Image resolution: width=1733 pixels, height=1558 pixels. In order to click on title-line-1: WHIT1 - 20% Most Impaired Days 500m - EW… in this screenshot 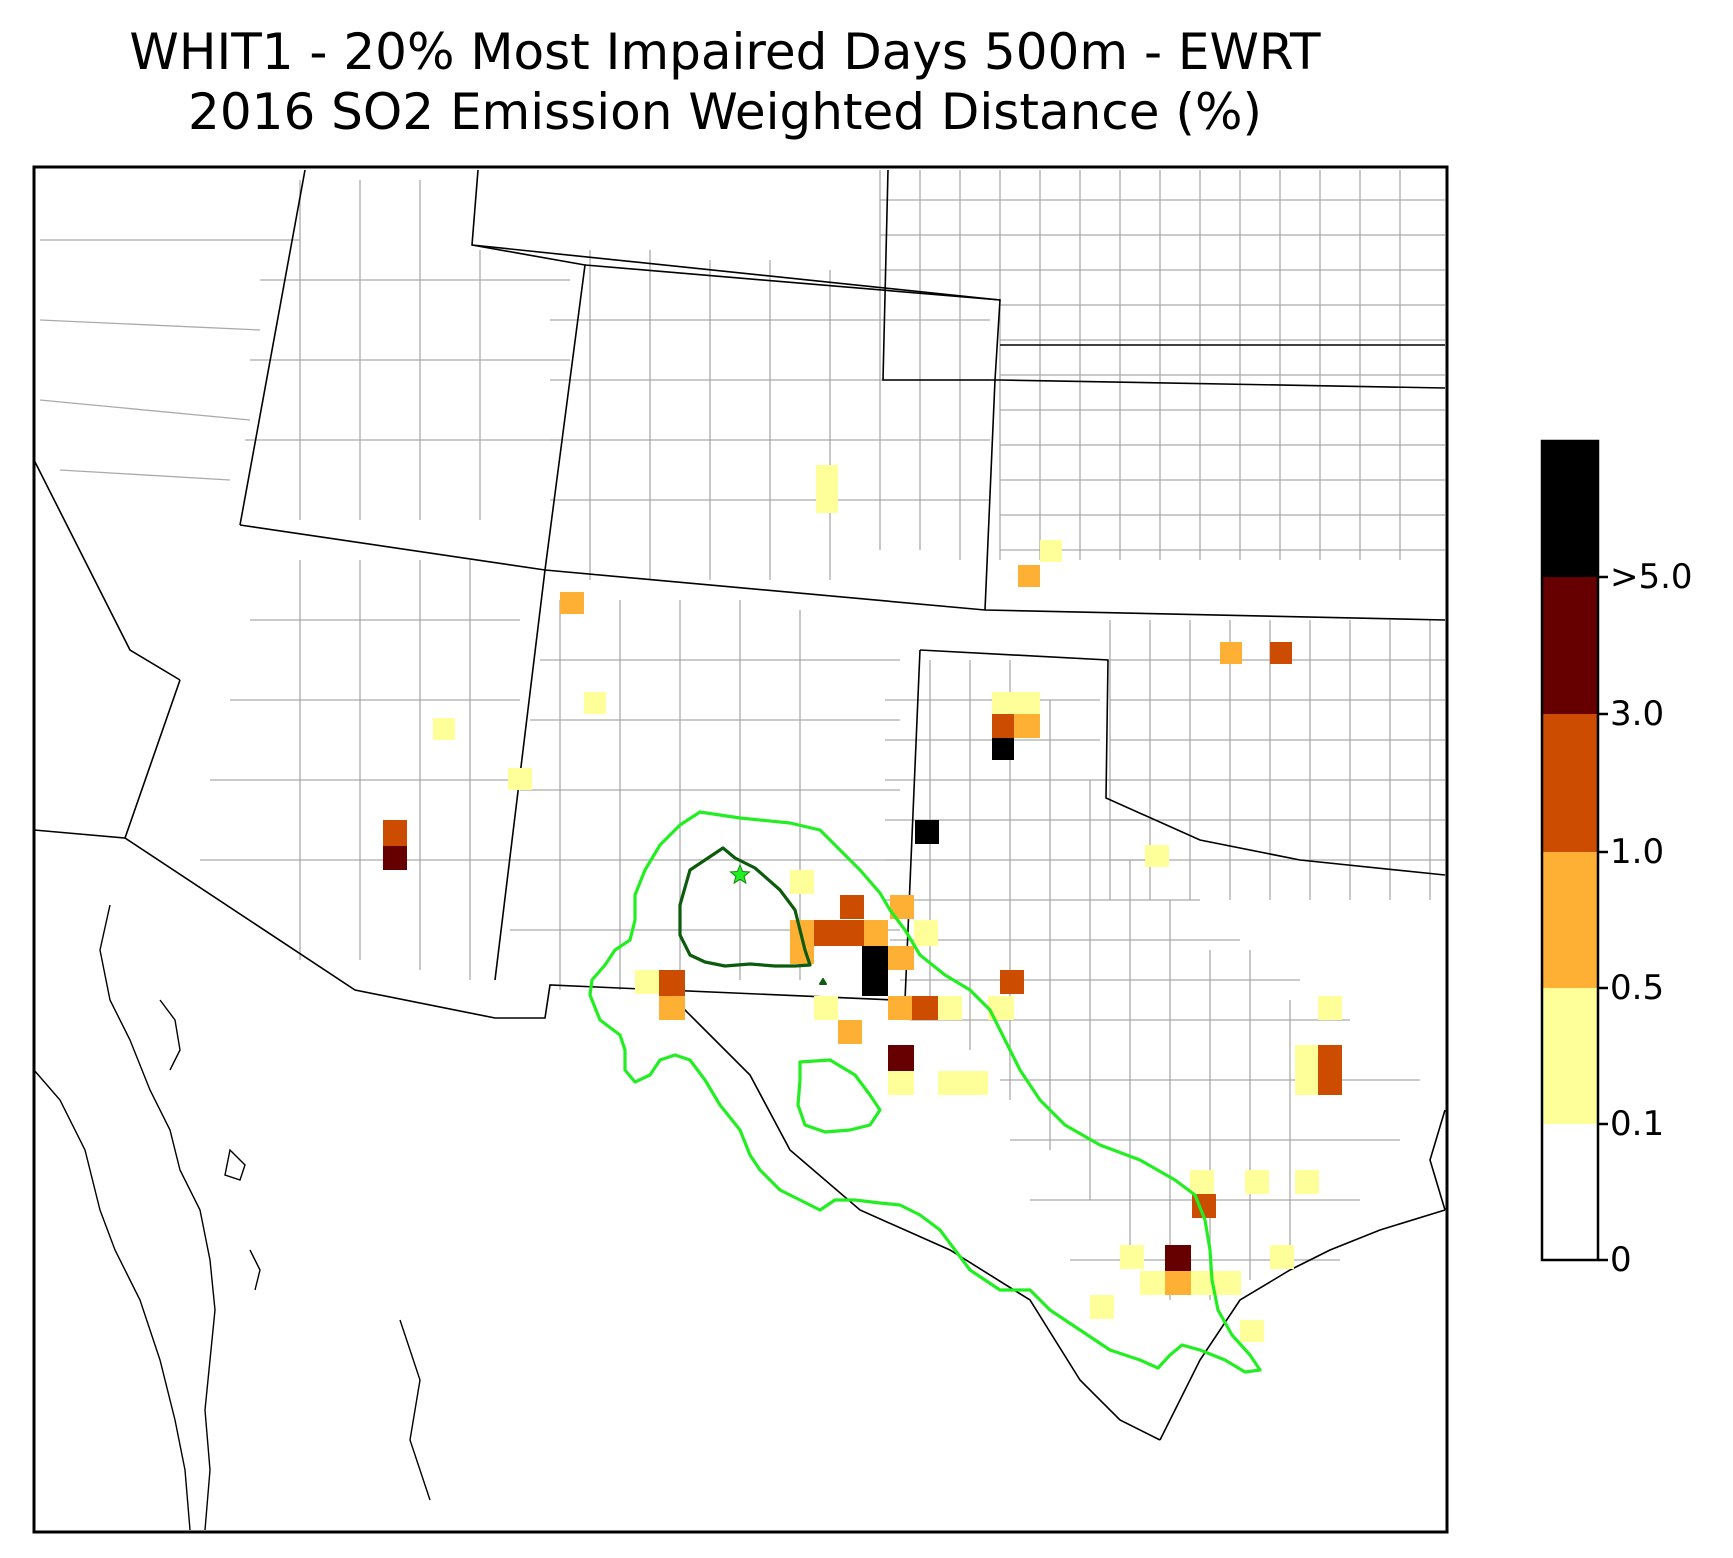, I will do `click(725, 52)`.